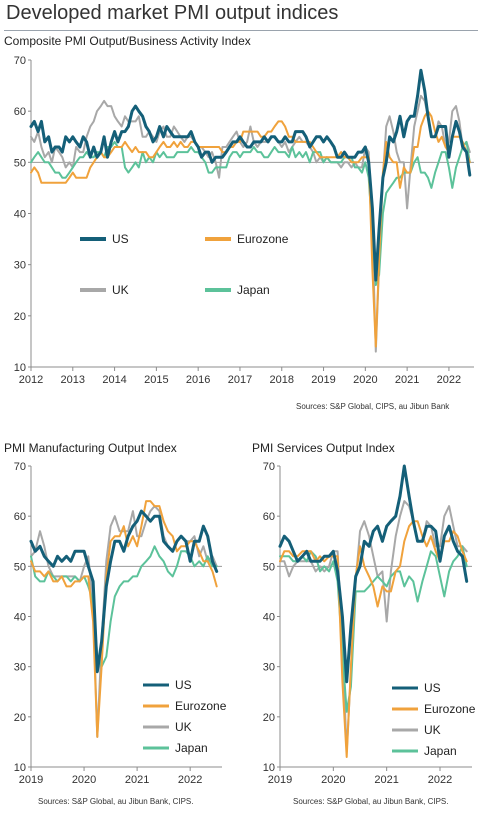 Image resolution: width=485 pixels, height=816 pixels. What do you see at coordinates (20, 163) in the screenshot?
I see `composite-y-tick-label: 50` at bounding box center [20, 163].